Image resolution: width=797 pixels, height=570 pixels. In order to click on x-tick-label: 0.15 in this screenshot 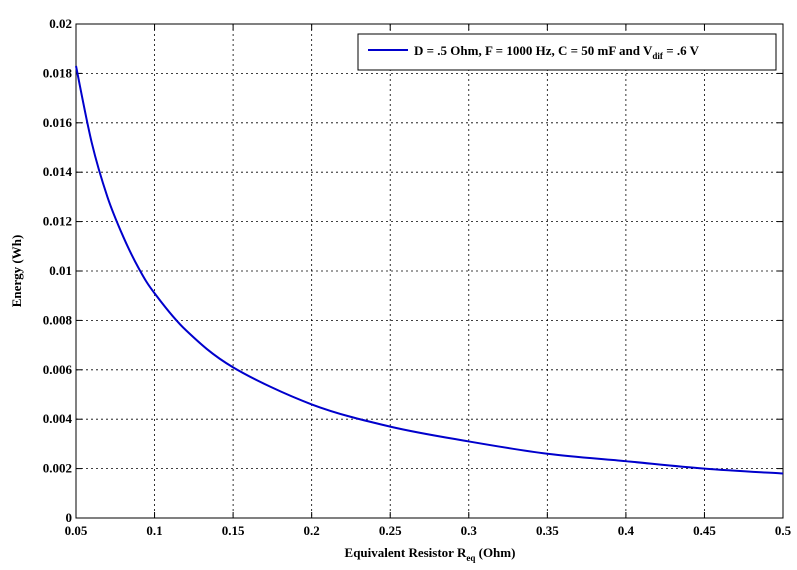, I will do `click(233, 530)`.